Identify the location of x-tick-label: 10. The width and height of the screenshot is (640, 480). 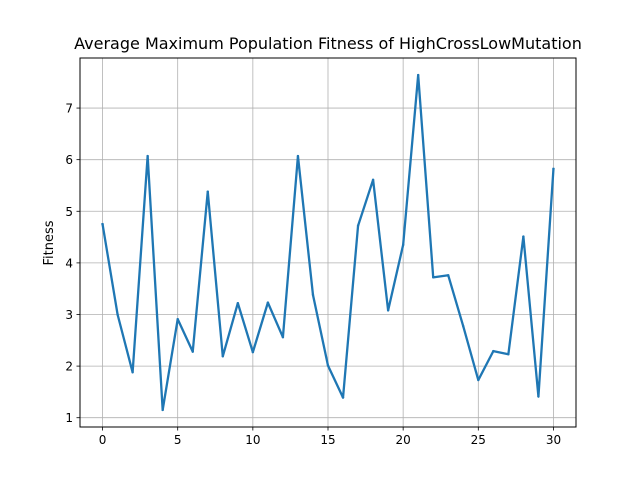
(252, 440).